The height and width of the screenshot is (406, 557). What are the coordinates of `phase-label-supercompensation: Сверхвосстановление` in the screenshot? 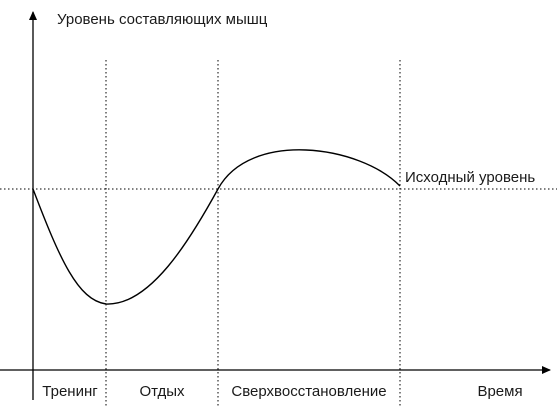 It's located at (308, 391).